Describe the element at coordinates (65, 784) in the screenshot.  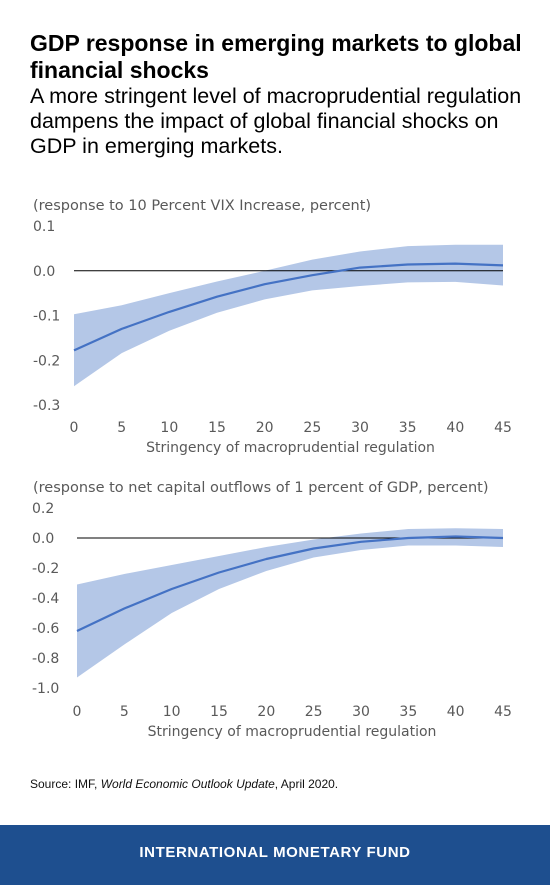
I see `source-prefix: Source: IMF,` at that location.